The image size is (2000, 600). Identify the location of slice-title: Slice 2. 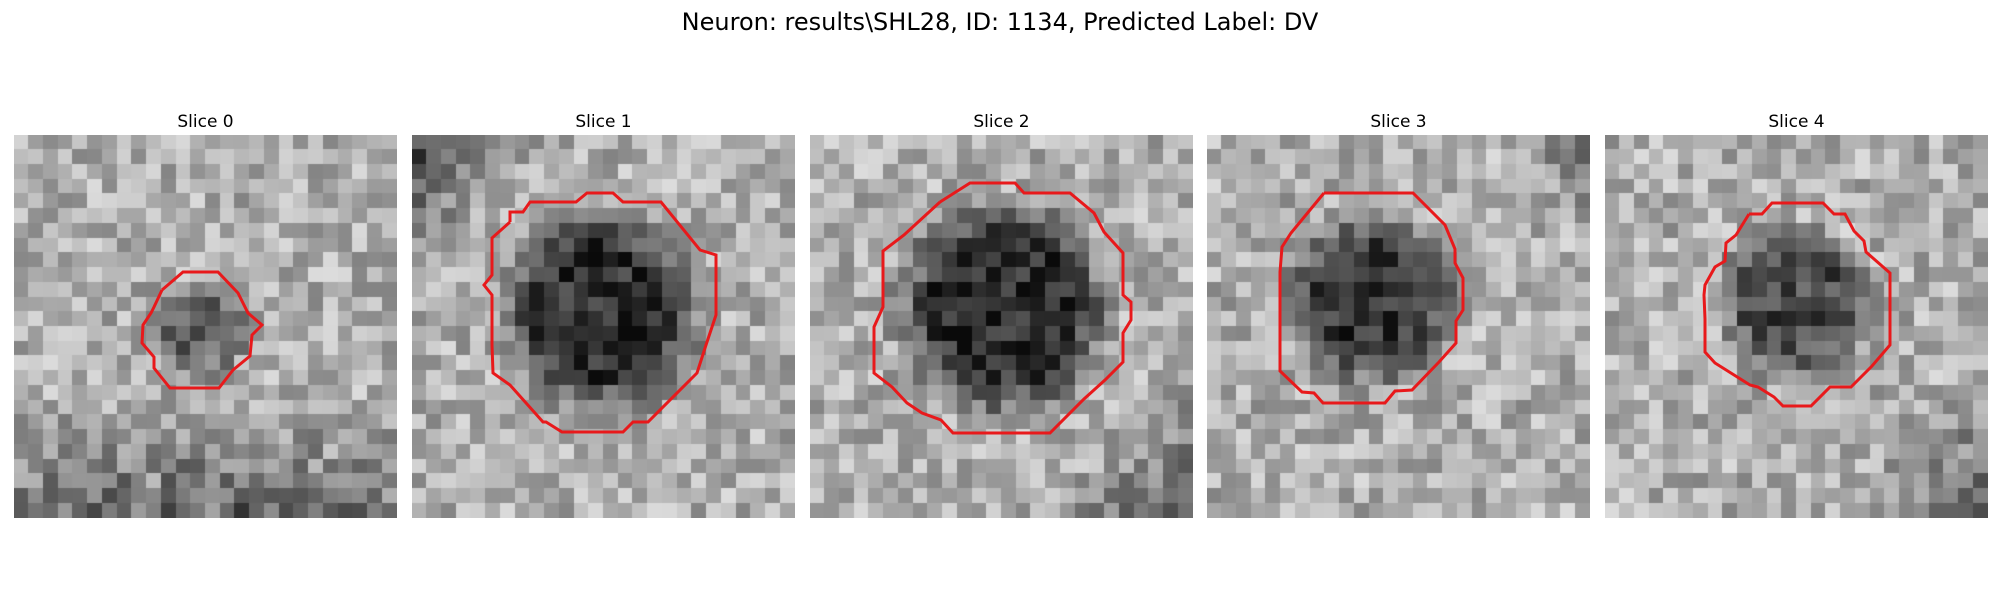
(1001, 122).